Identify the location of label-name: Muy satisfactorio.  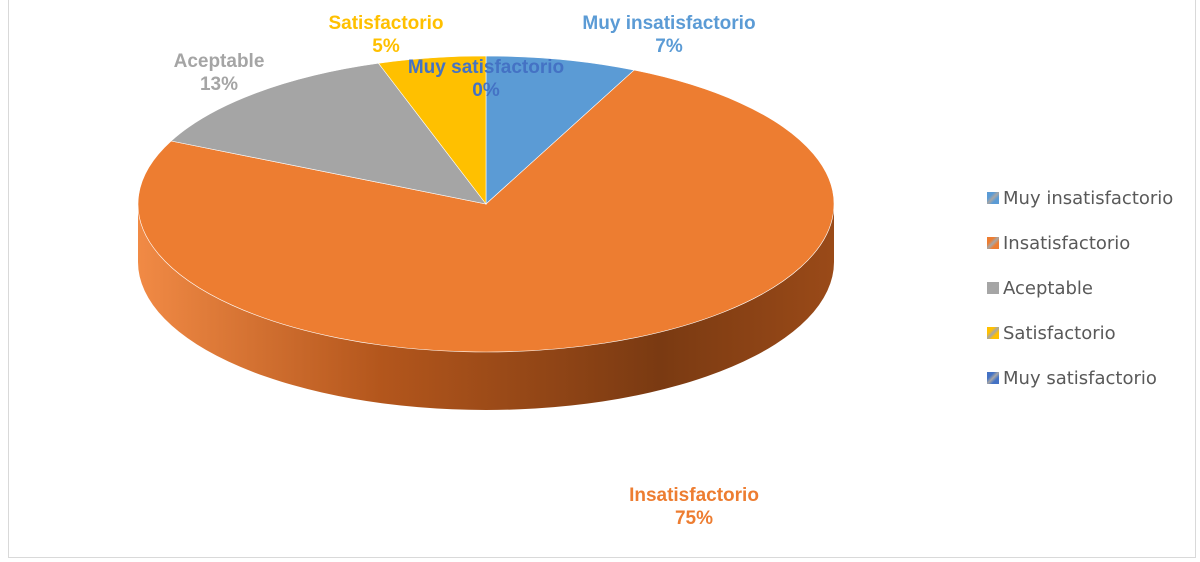
(486, 67).